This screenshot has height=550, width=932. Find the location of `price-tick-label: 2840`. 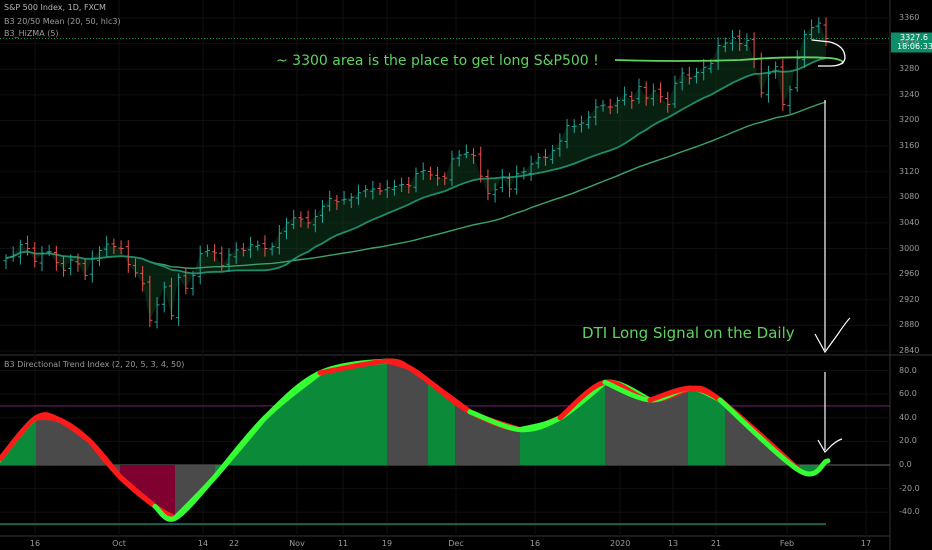

price-tick-label: 2840 is located at coordinates (909, 350).